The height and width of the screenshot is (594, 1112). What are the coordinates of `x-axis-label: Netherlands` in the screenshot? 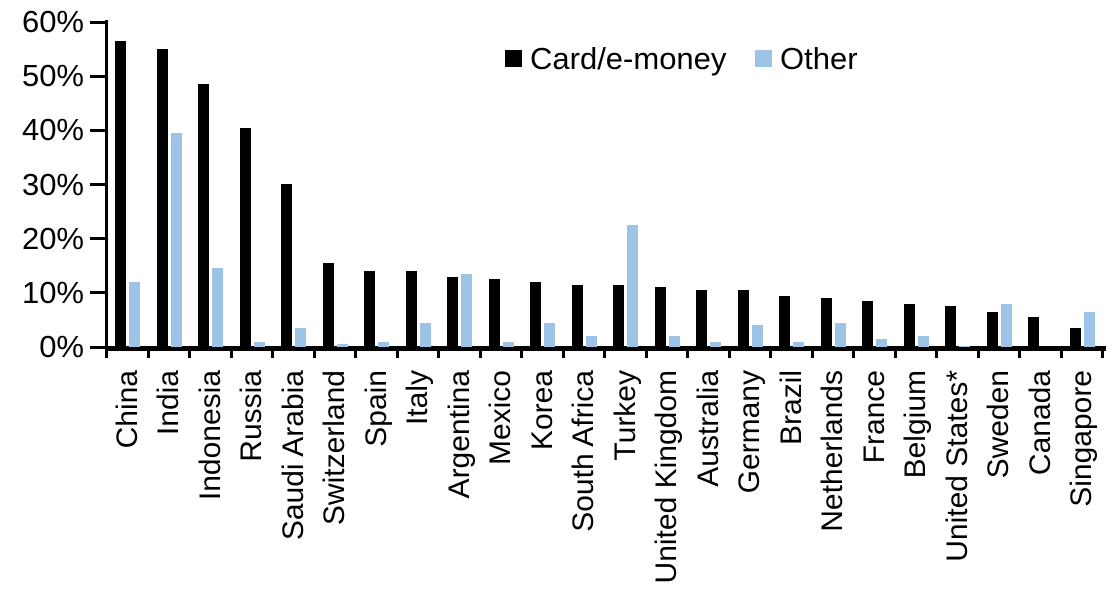 It's located at (832, 451).